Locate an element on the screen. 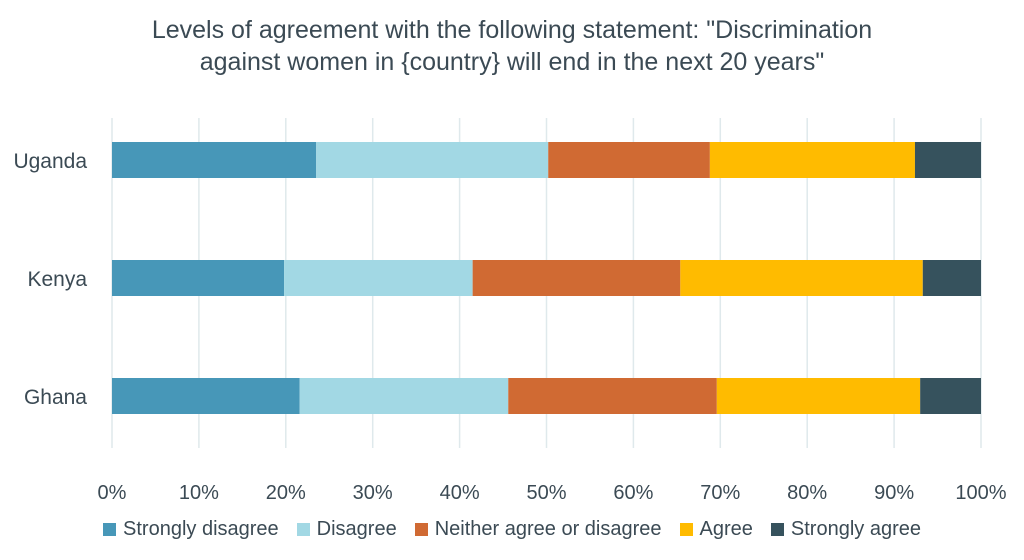 The image size is (1024, 560). bar-ghana-strongly-agree is located at coordinates (950, 396).